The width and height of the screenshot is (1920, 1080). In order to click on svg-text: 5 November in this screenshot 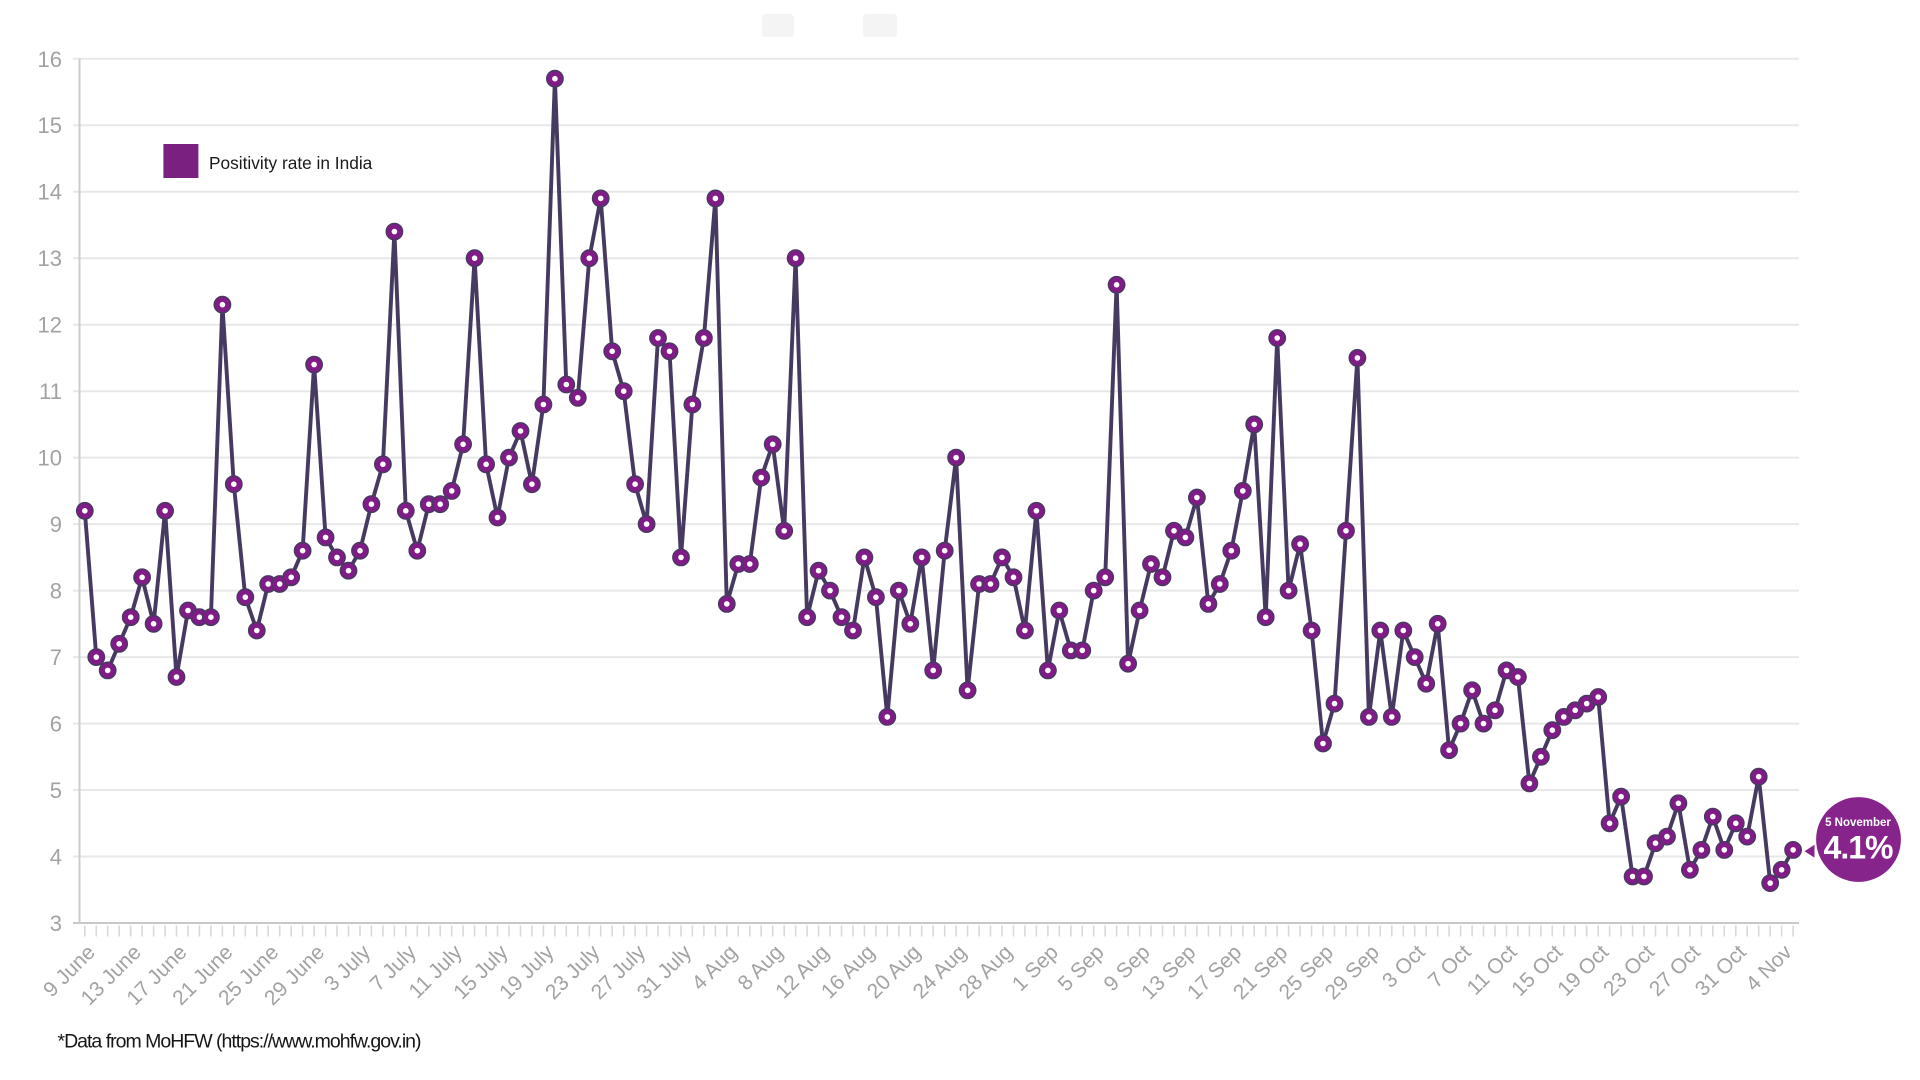, I will do `click(1858, 823)`.